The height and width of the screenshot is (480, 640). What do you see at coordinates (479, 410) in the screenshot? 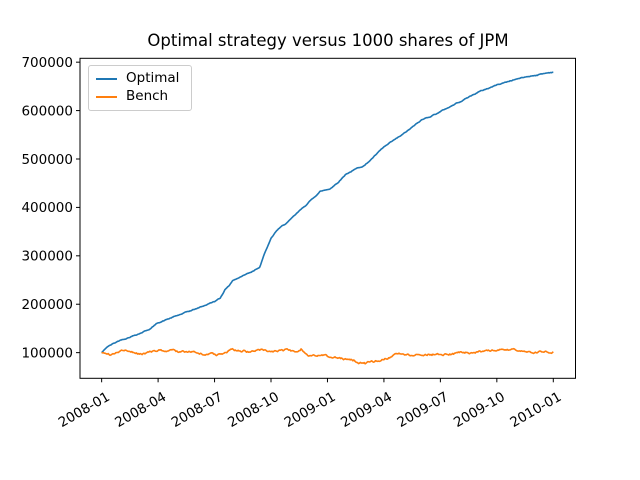
I see `x-tick-label: 2009-10` at bounding box center [479, 410].